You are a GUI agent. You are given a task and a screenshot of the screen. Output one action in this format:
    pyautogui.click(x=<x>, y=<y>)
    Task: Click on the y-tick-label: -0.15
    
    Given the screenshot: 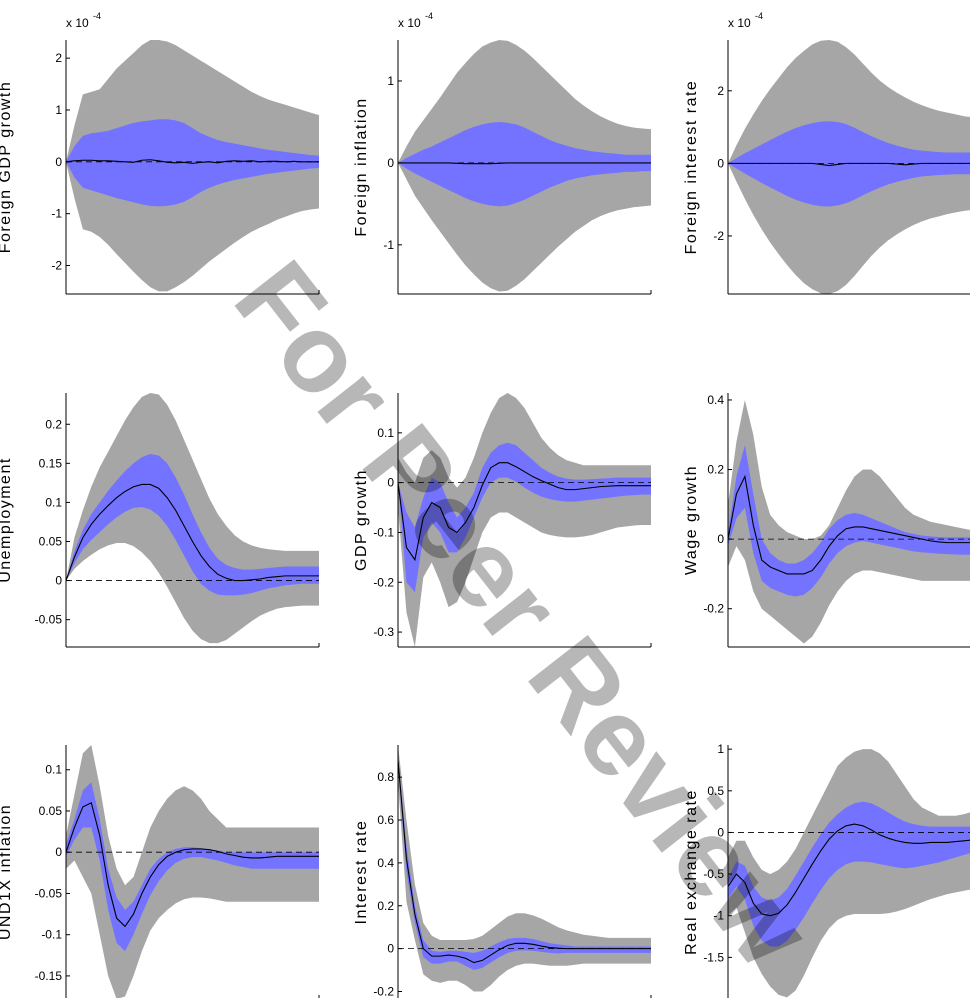 What is the action you would take?
    pyautogui.click(x=49, y=976)
    